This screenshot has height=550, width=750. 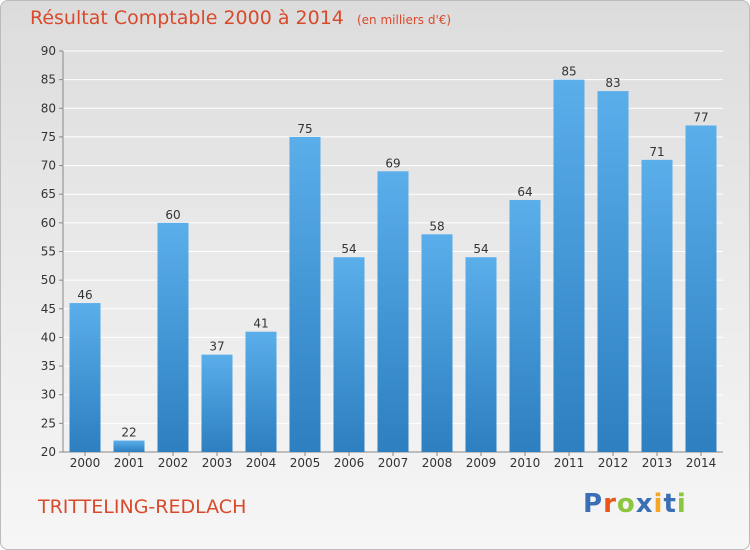 What do you see at coordinates (626, 504) in the screenshot?
I see `logo-letter: o` at bounding box center [626, 504].